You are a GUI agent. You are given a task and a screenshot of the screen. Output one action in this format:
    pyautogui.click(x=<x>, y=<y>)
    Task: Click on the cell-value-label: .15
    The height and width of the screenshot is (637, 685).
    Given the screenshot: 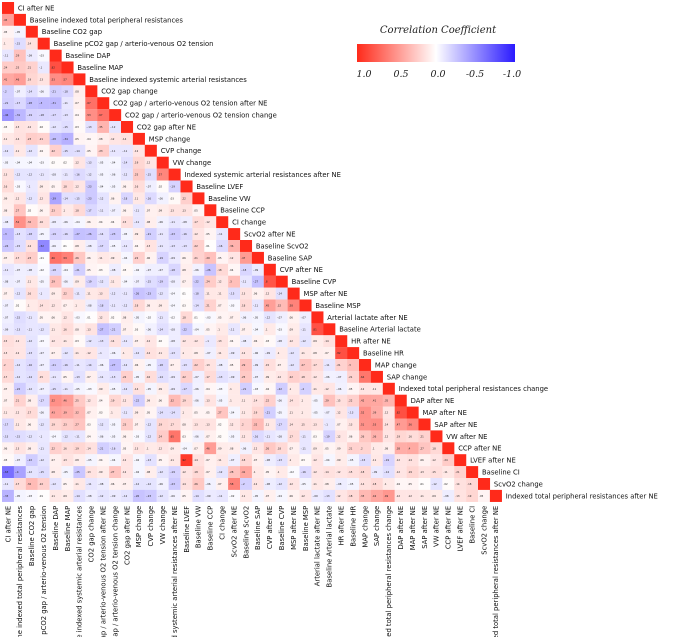 What is the action you would take?
    pyautogui.click(x=124, y=222)
    